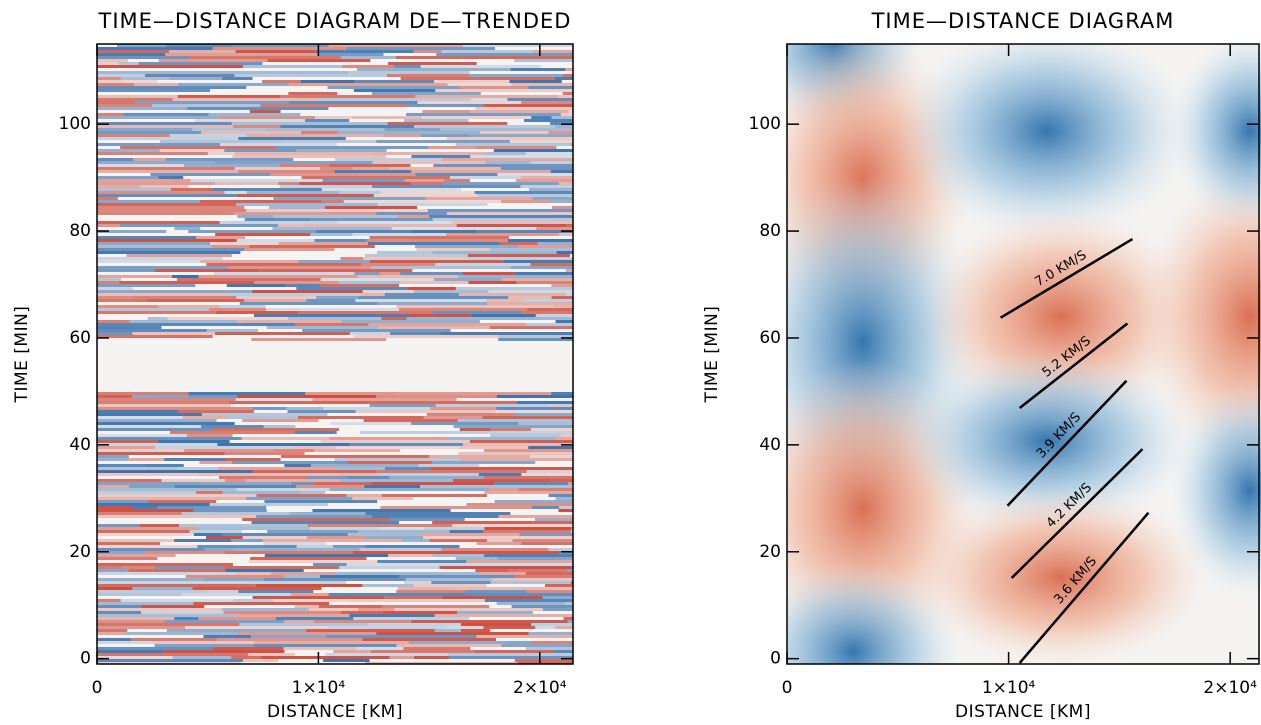  What do you see at coordinates (85, 659) in the screenshot?
I see `y-tick-label: 0` at bounding box center [85, 659].